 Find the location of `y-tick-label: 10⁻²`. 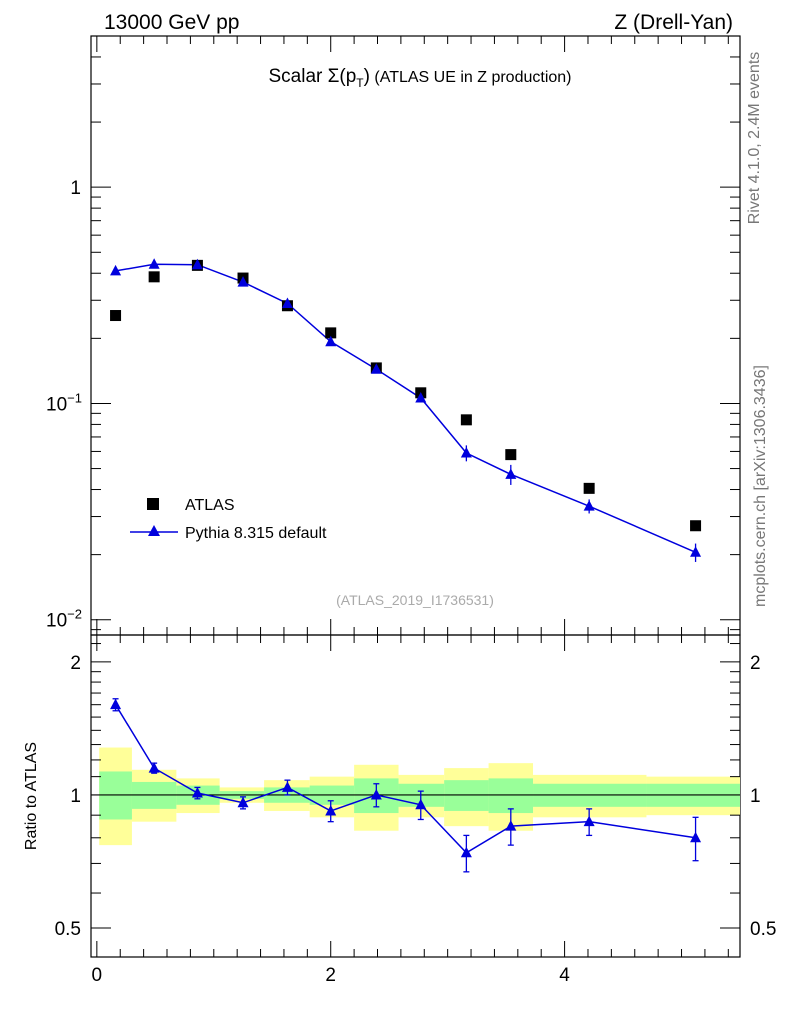

y-tick-label: 10⁻² is located at coordinates (64, 619).